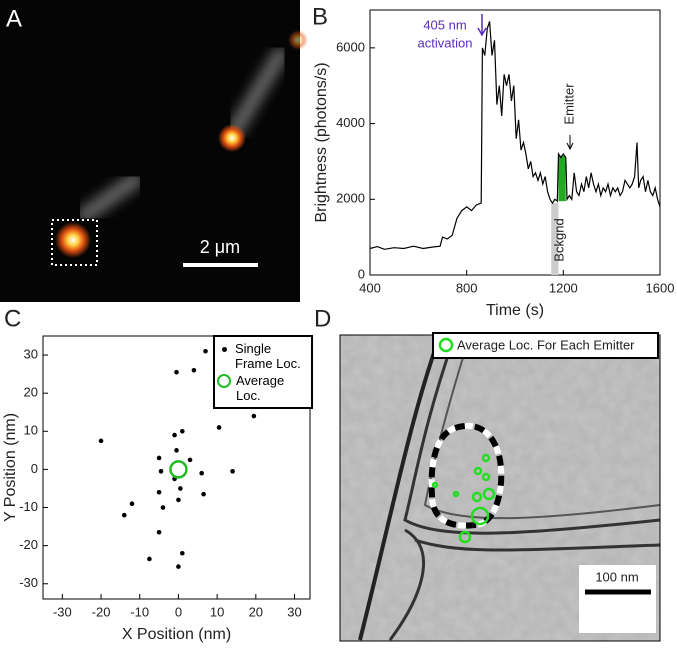 Image resolution: width=677 pixels, height=650 pixels. What do you see at coordinates (260, 388) in the screenshot?
I see `legend-label: Average Loc.` at bounding box center [260, 388].